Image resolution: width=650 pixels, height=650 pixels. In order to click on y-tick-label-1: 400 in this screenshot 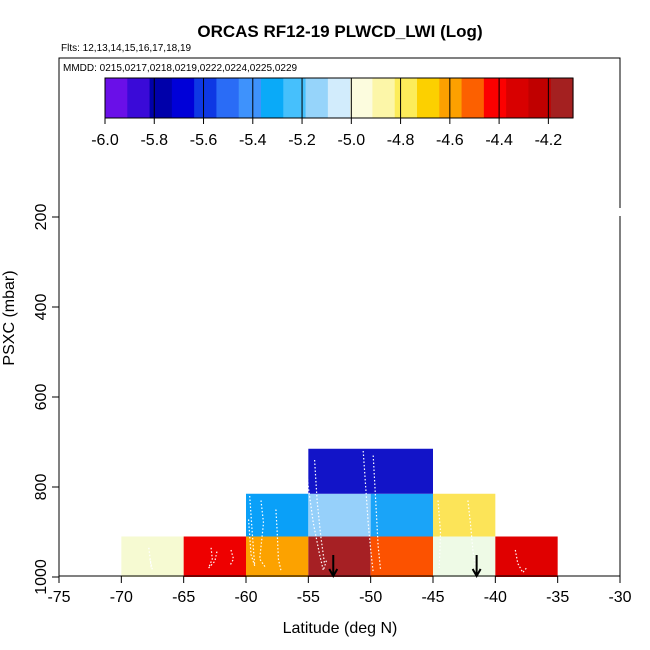, I will do `click(41, 307)`.